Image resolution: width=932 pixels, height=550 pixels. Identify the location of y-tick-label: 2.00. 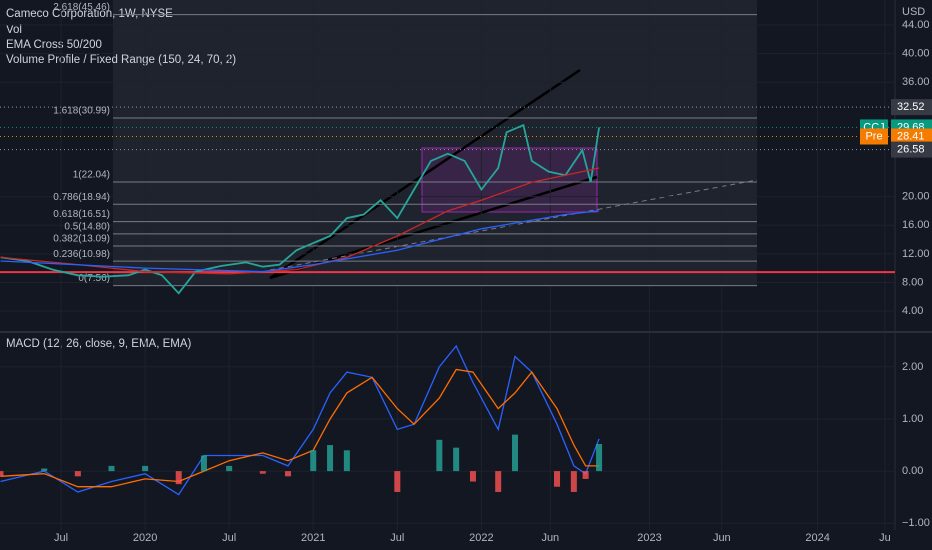
(912, 367).